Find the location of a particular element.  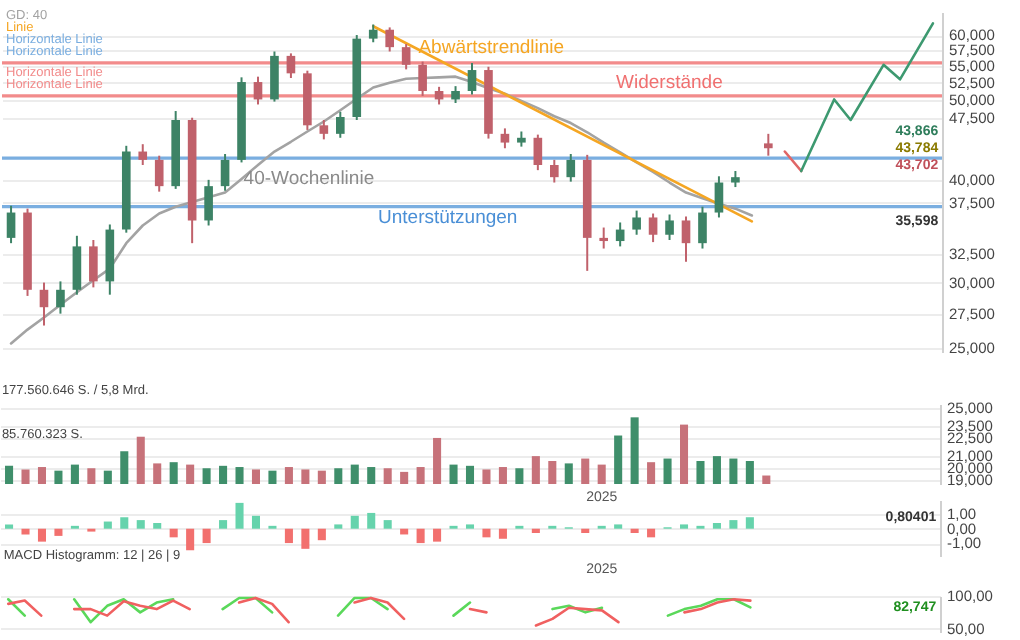

annotation: Unterstützungen is located at coordinates (448, 218).